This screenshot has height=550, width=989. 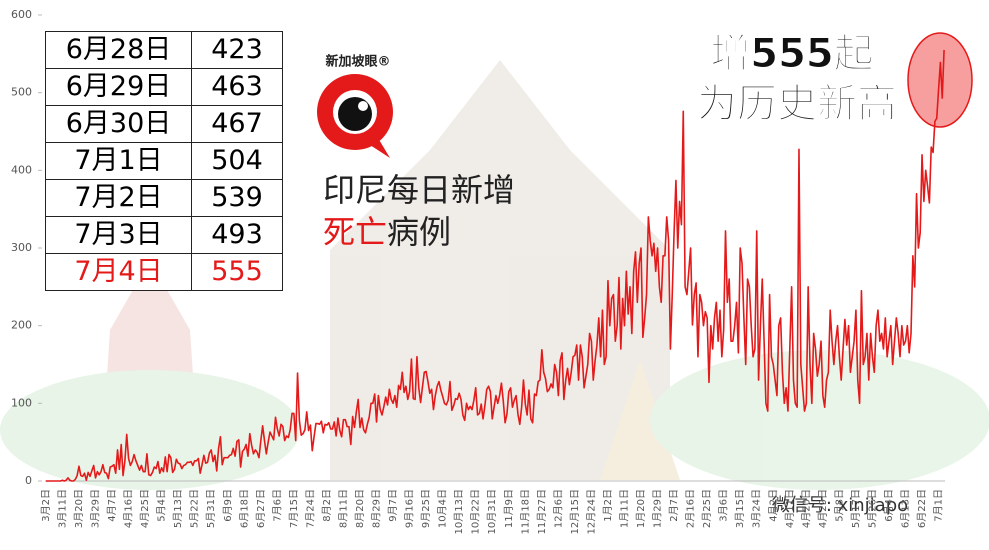 What do you see at coordinates (327, 505) in the screenshot?
I see `x-tick-label: 8月2日` at bounding box center [327, 505].